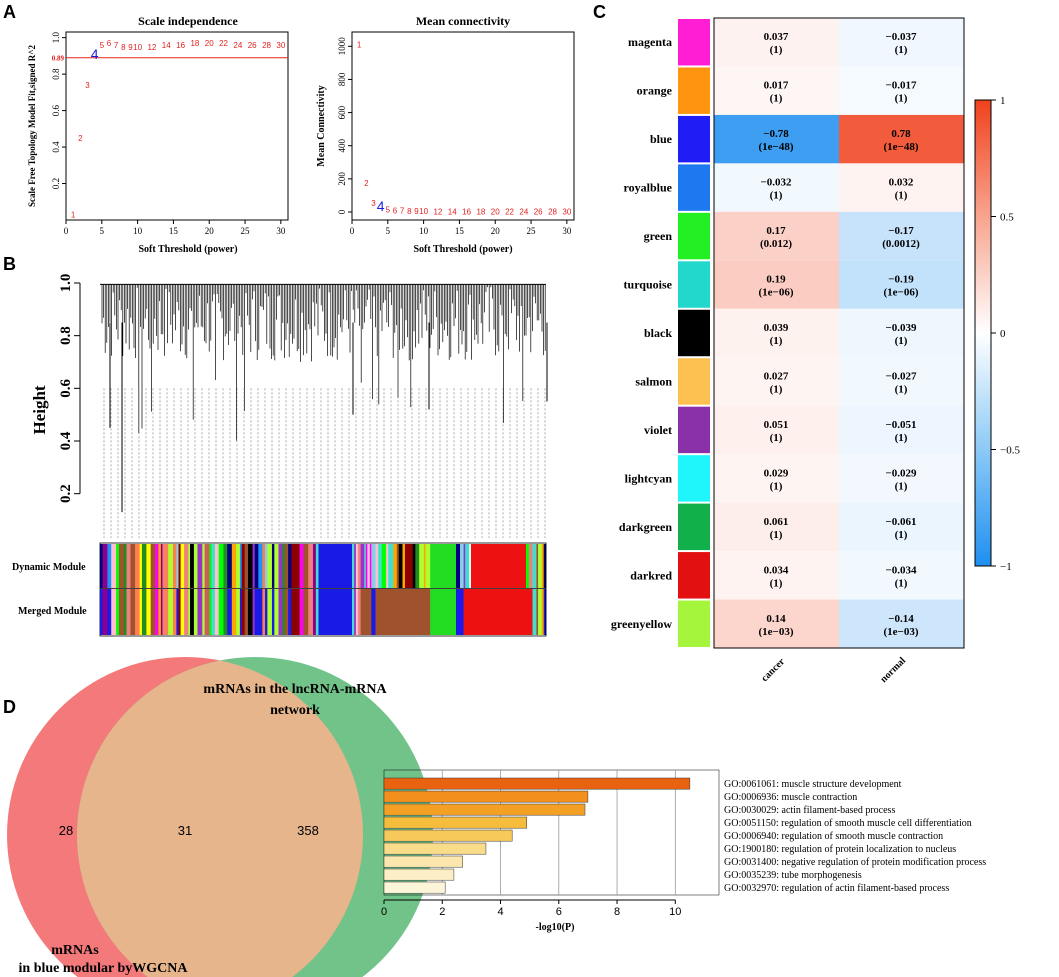 This screenshot has width=1059, height=977. Describe the element at coordinates (102, 231) in the screenshot. I see `a1-x-tick-label: 5` at that location.